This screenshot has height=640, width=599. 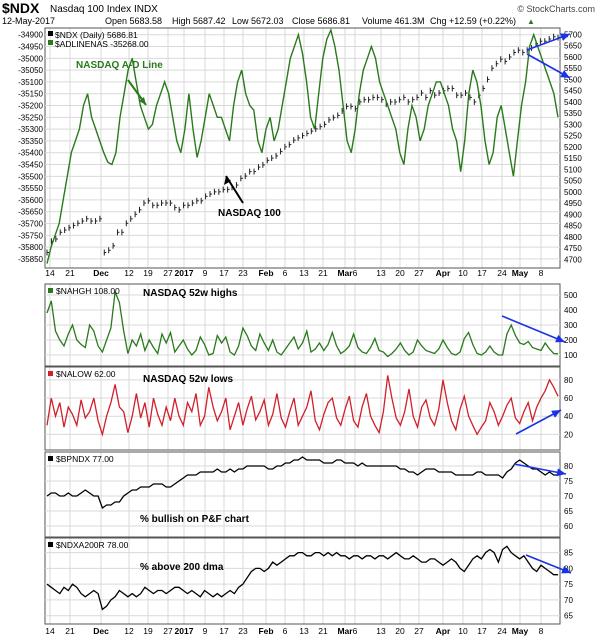 I want to click on y-tick-right: 85, so click(x=568, y=553).